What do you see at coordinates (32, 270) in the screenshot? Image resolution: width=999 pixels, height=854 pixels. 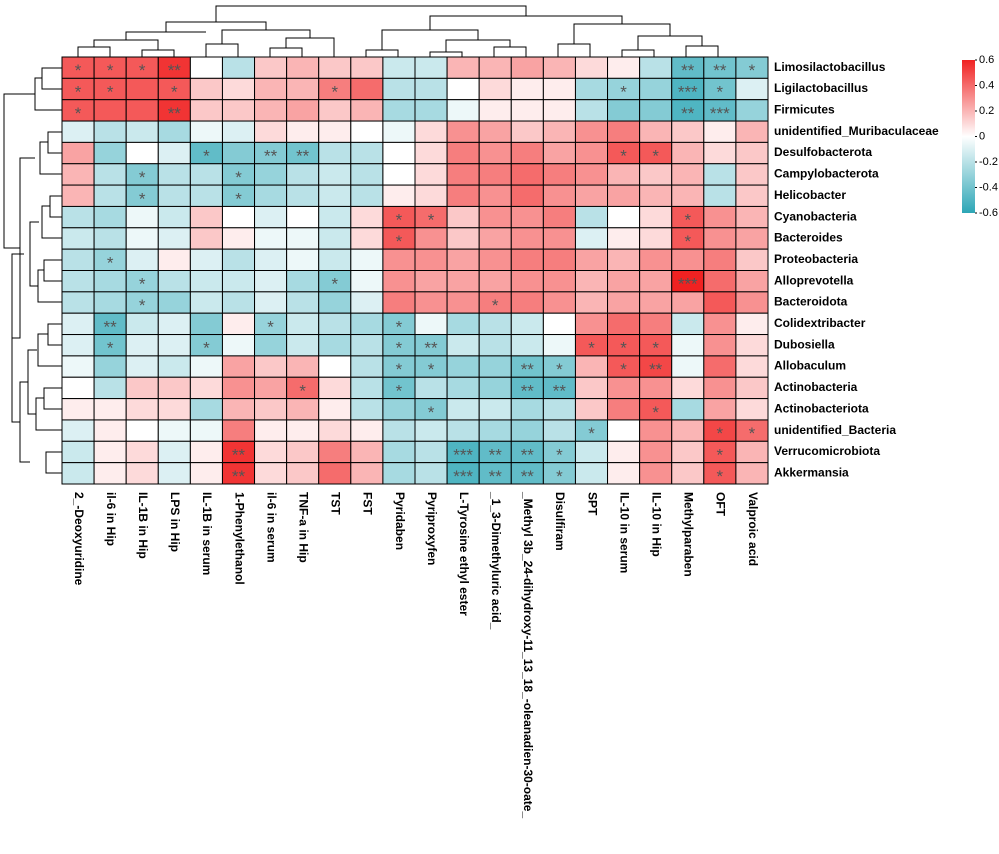 I see `row-dendrogram` at bounding box center [32, 270].